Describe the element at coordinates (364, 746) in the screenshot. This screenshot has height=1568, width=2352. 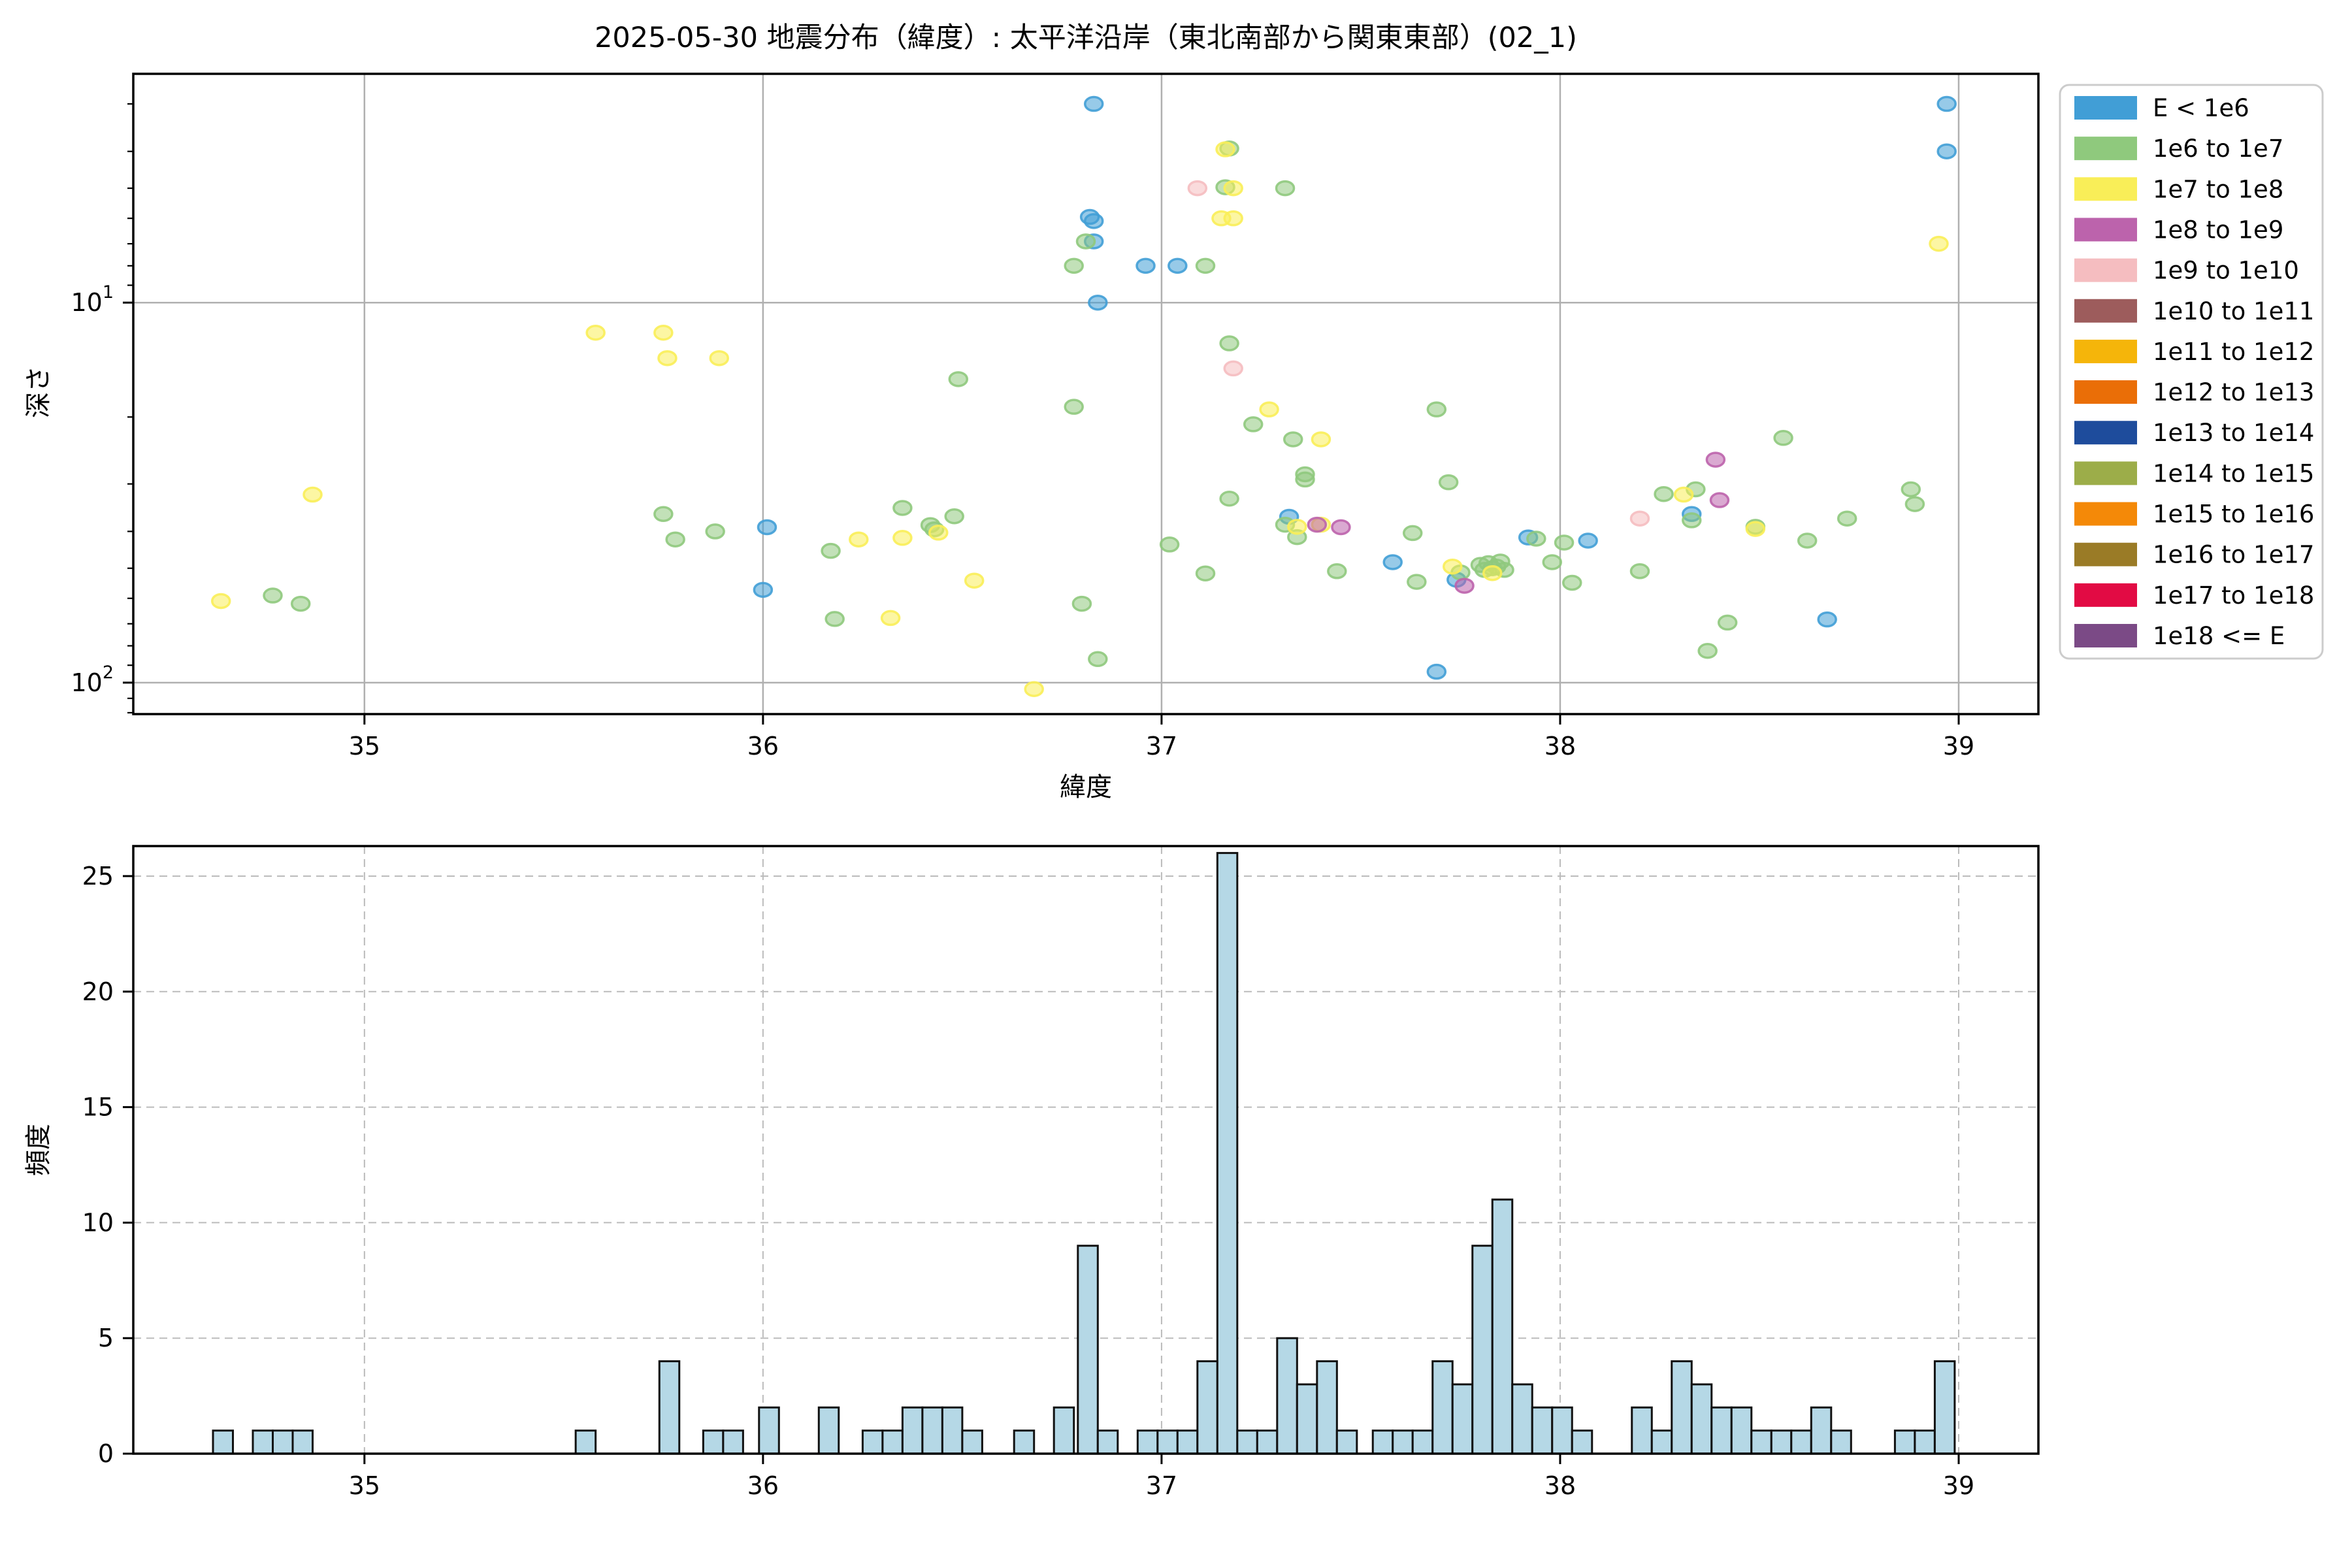
I see `top-x-tick-label: 35` at that location.